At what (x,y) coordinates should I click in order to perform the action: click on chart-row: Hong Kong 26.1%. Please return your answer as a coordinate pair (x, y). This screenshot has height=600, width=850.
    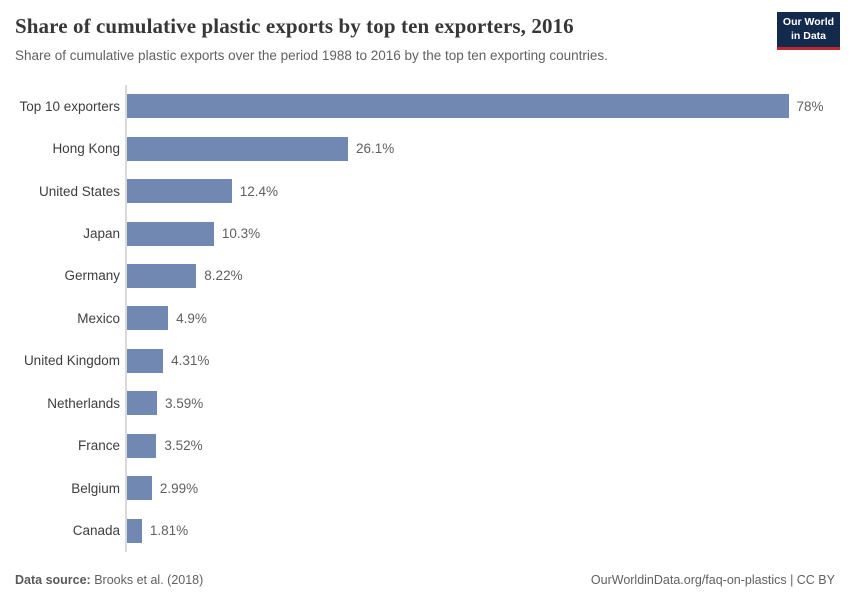
    Looking at the image, I should click on (425, 148).